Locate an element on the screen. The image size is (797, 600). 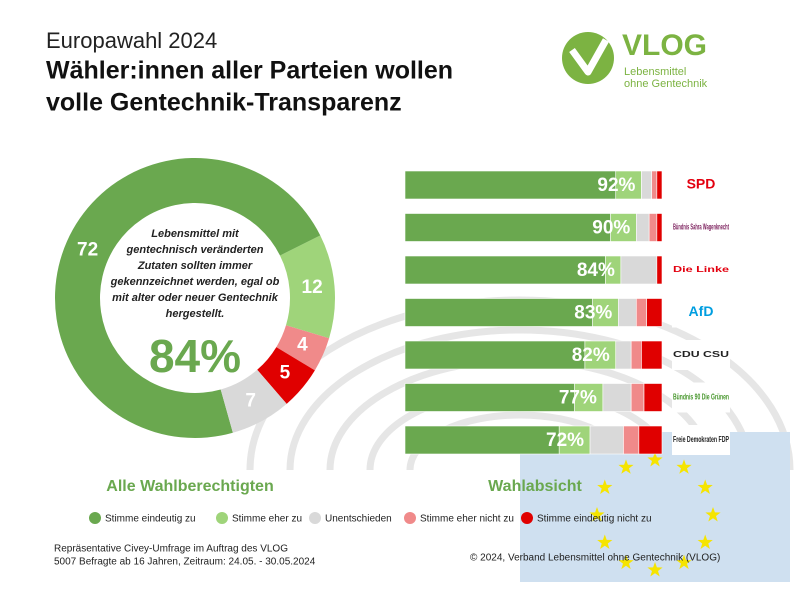
segment-label: 72 is located at coordinates (87, 249).